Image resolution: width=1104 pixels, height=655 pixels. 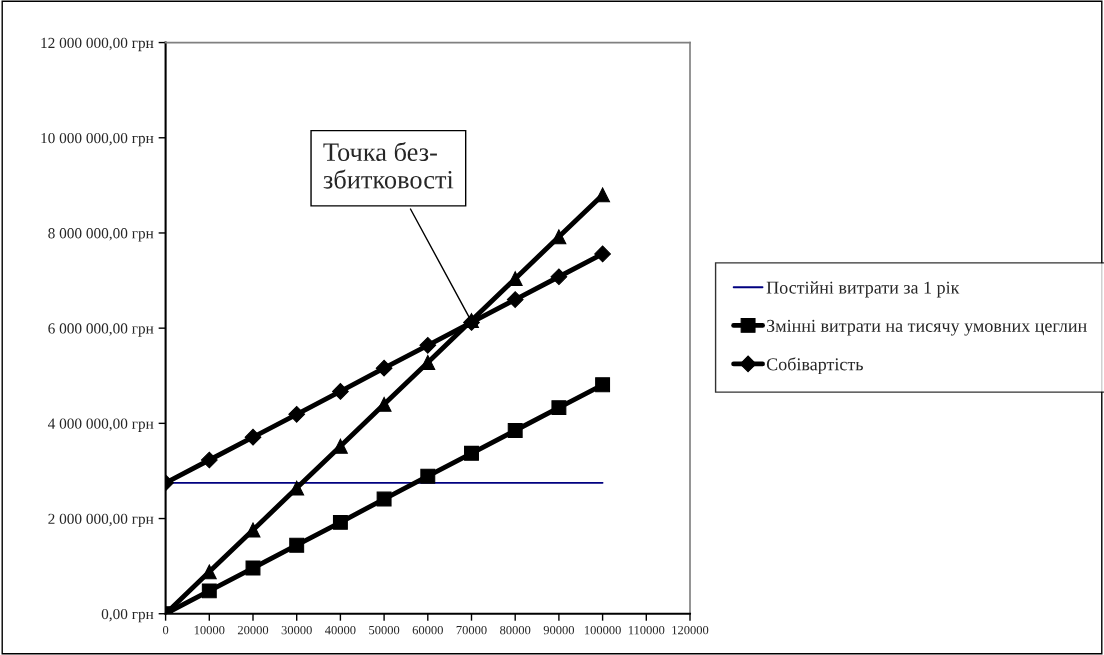 I want to click on y-tick-label: 4 000 000,00 грн, so click(x=100, y=425).